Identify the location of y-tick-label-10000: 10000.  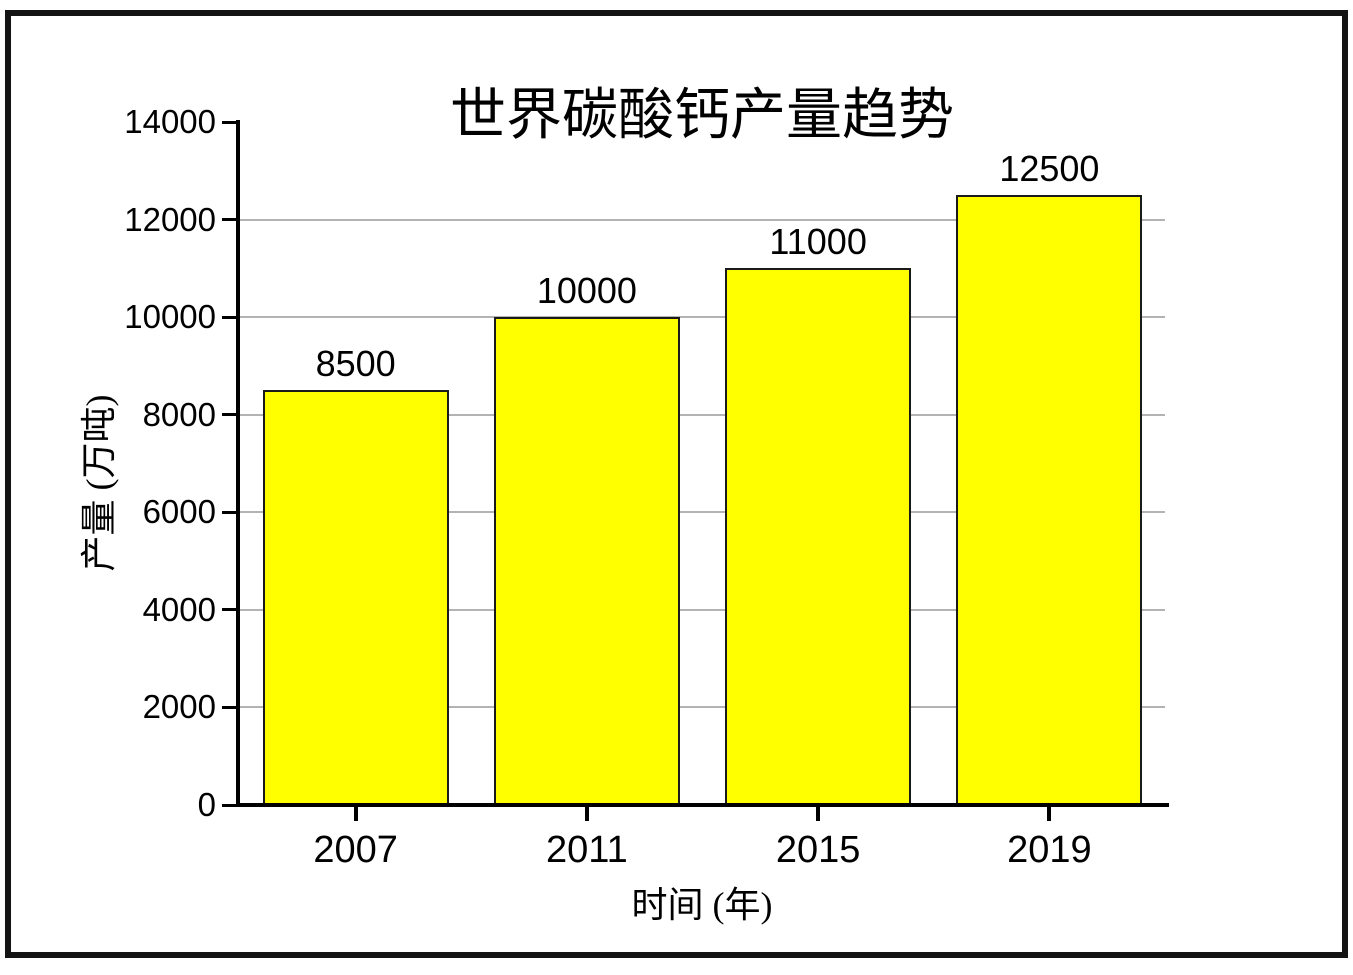
(170, 317).